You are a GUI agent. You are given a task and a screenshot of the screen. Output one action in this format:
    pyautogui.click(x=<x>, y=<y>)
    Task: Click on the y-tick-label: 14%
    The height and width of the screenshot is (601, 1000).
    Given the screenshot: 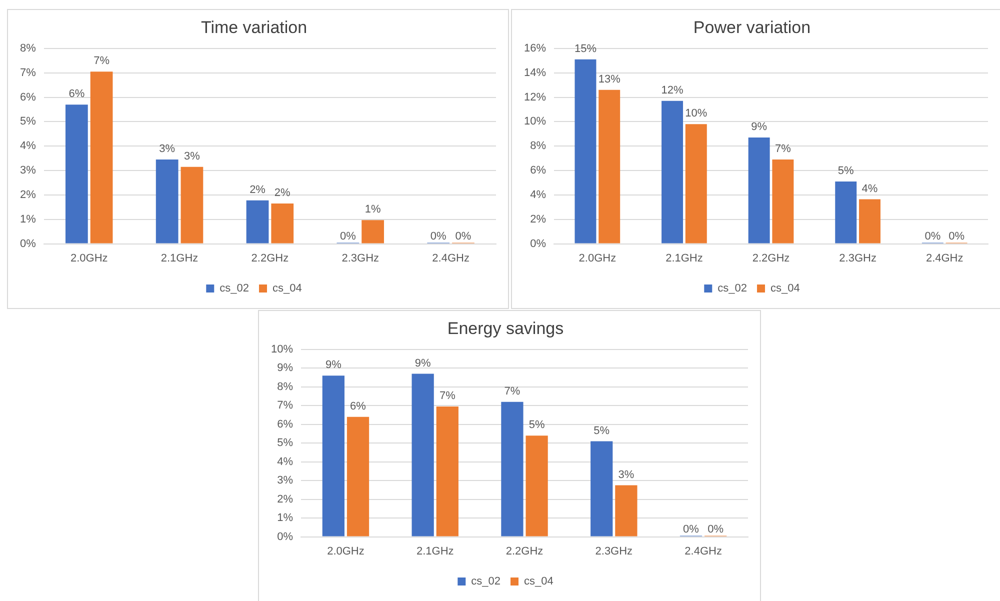 What is the action you would take?
    pyautogui.click(x=535, y=72)
    